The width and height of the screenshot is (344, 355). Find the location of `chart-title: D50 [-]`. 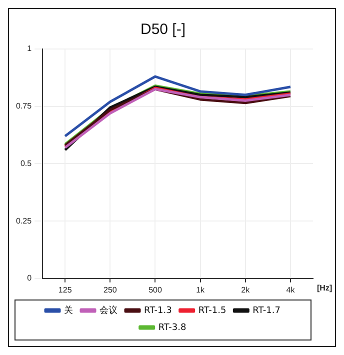

chart-title: D50 [-] is located at coordinates (163, 29).